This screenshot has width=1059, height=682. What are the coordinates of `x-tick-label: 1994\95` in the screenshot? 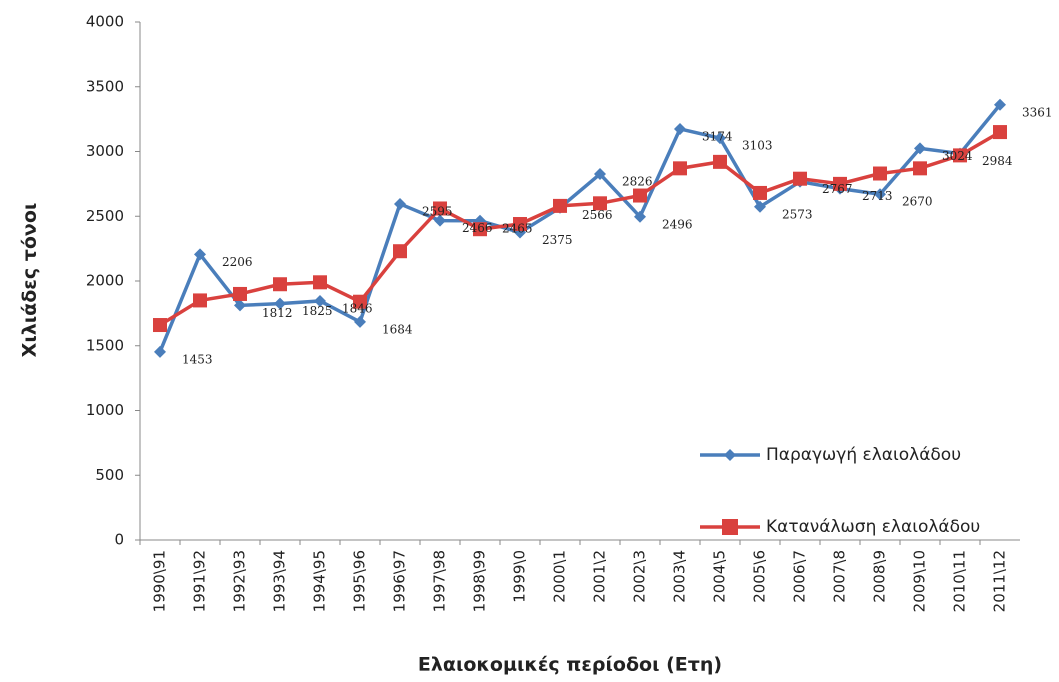 It's located at (320, 581).